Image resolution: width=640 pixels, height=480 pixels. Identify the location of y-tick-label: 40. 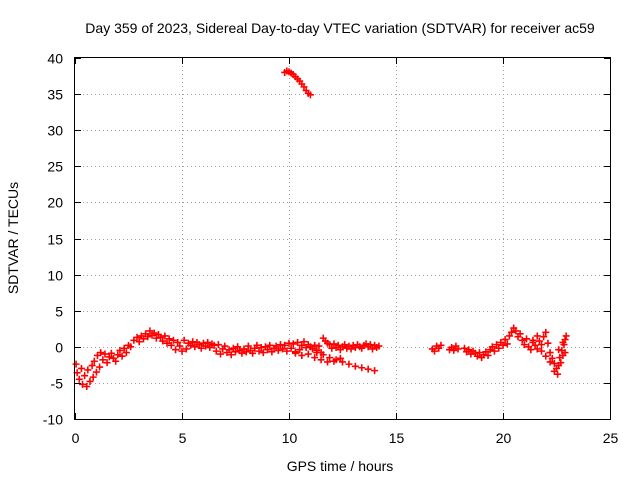
(55, 59).